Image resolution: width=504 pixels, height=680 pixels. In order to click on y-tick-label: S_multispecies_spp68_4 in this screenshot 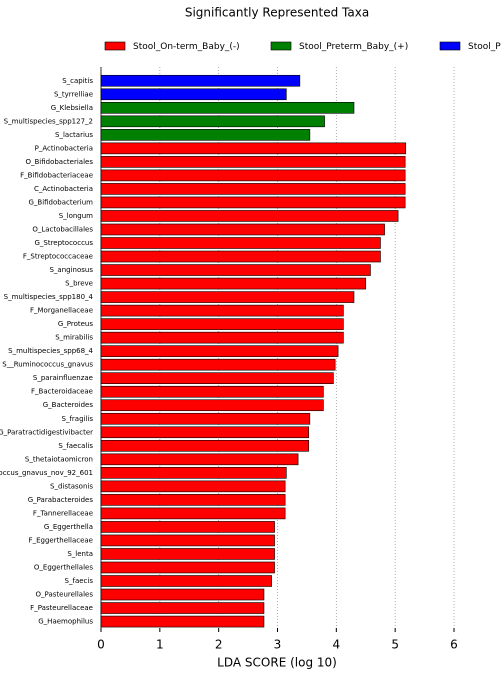, I will do `click(50, 351)`.